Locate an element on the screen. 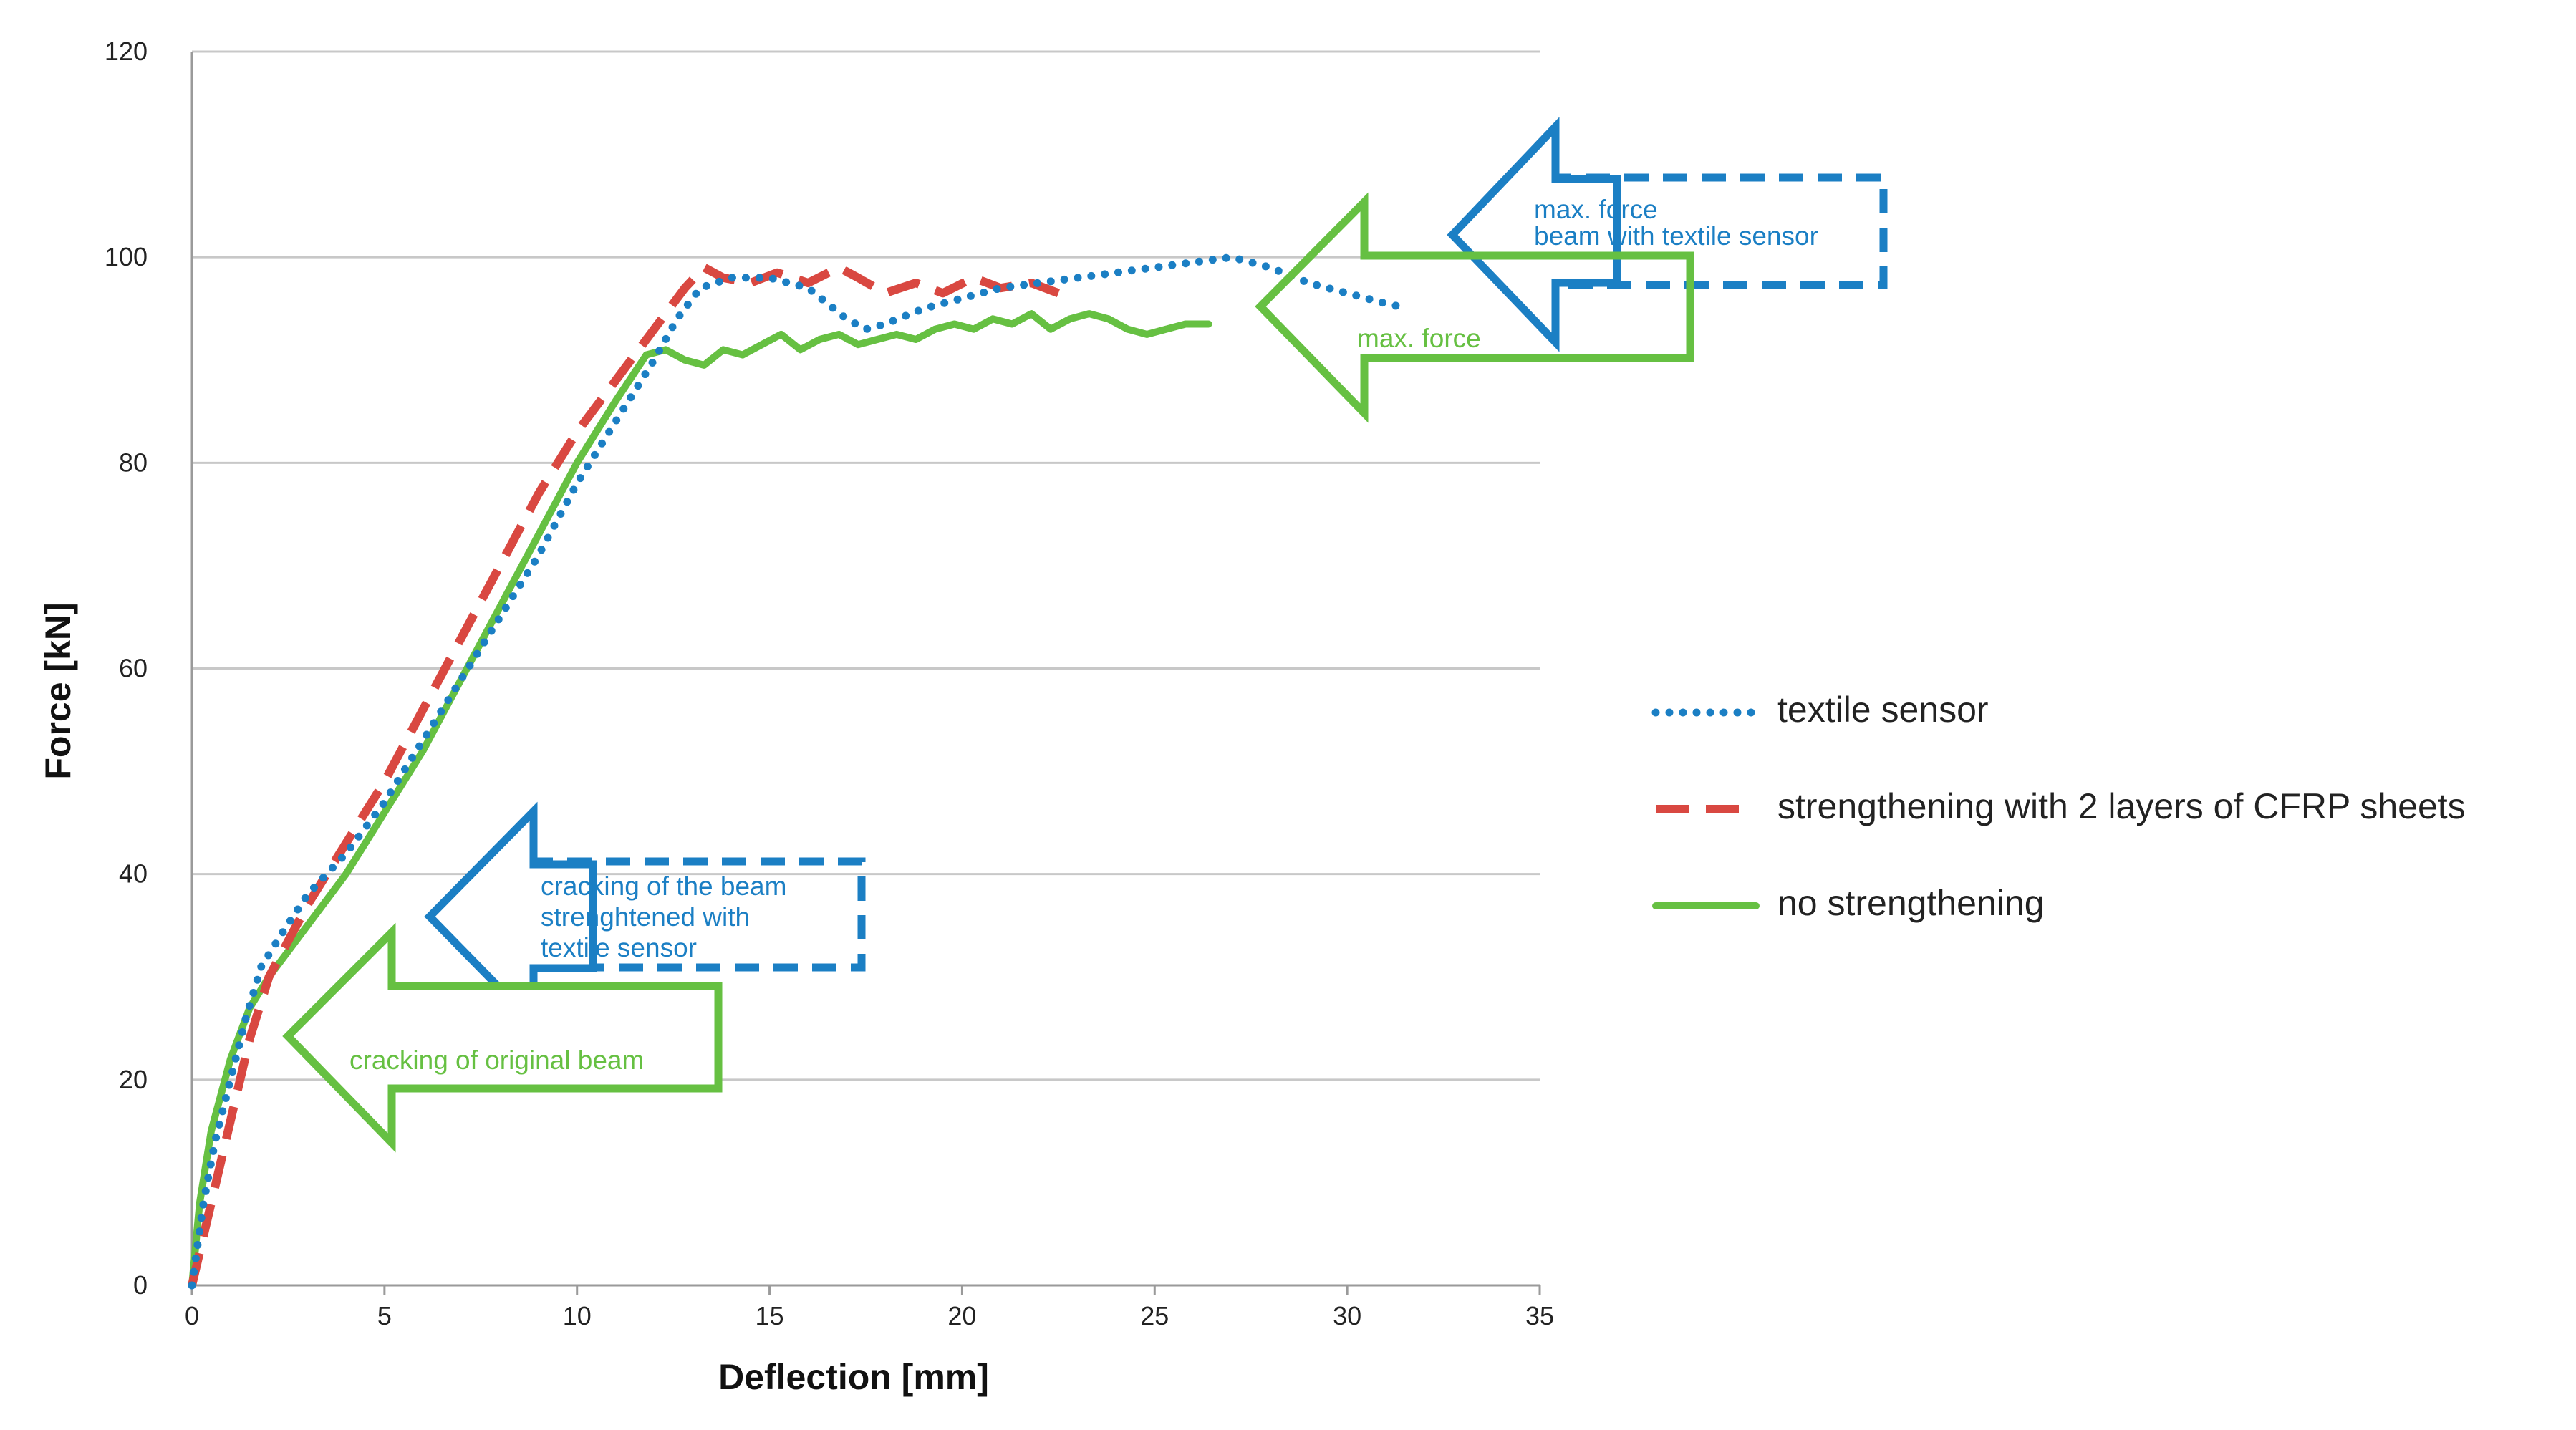 This screenshot has height=1430, width=2576. y-tick-label: 0 is located at coordinates (140, 1285).